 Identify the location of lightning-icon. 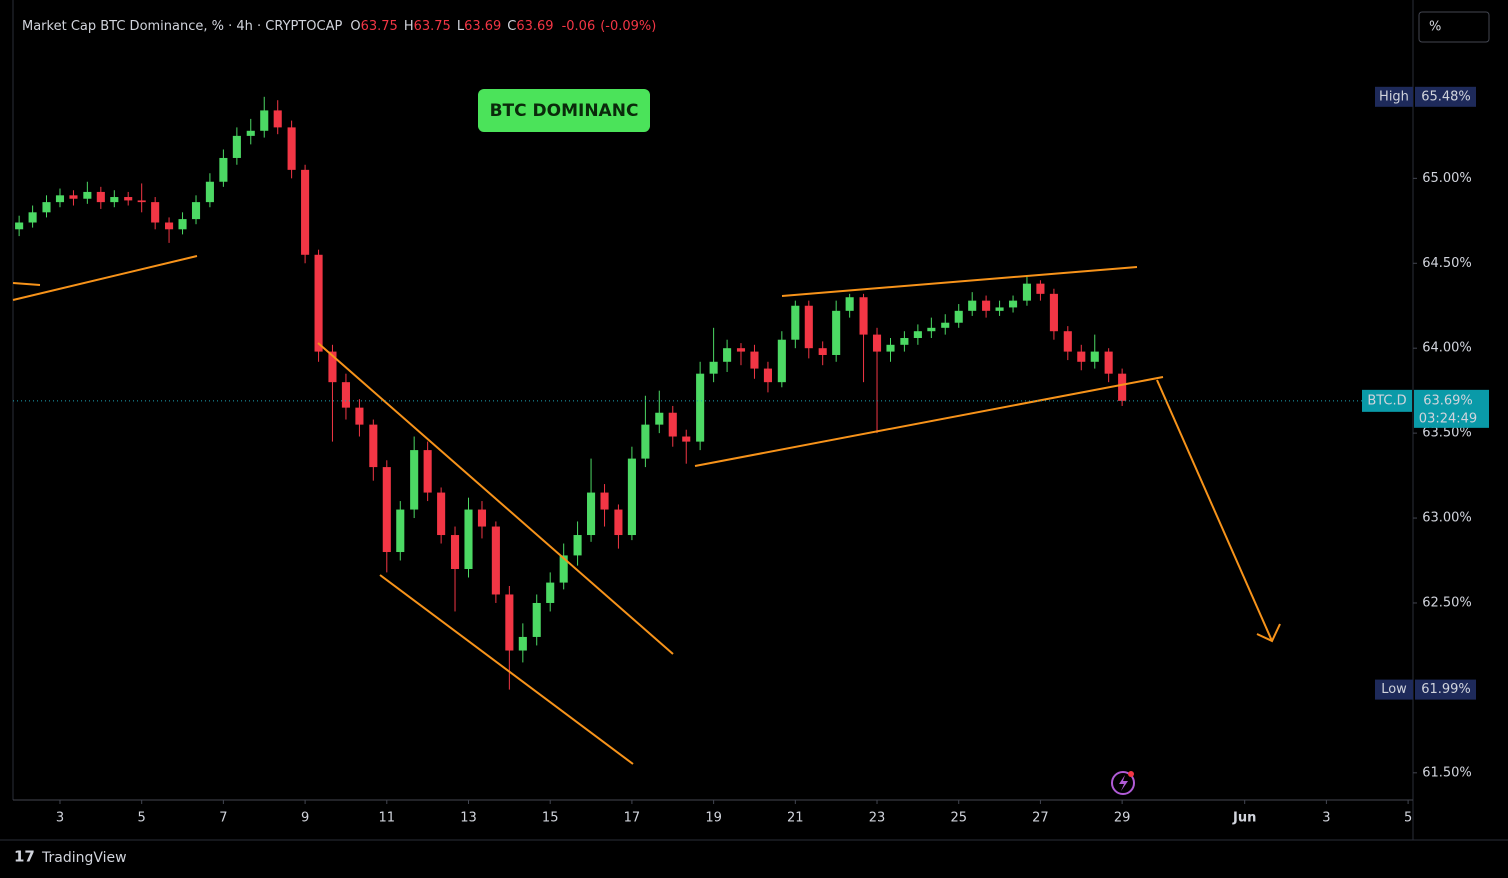
(1123, 783).